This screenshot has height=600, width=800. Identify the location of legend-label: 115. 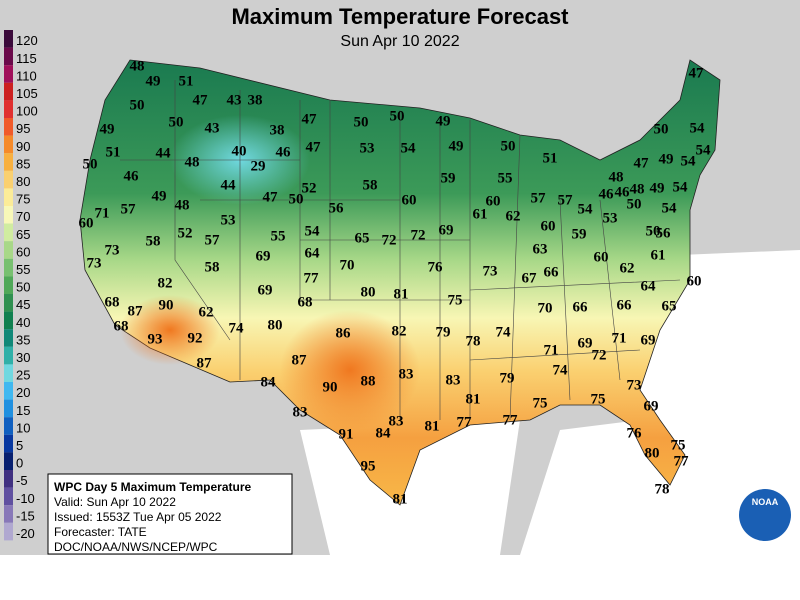
(26, 58).